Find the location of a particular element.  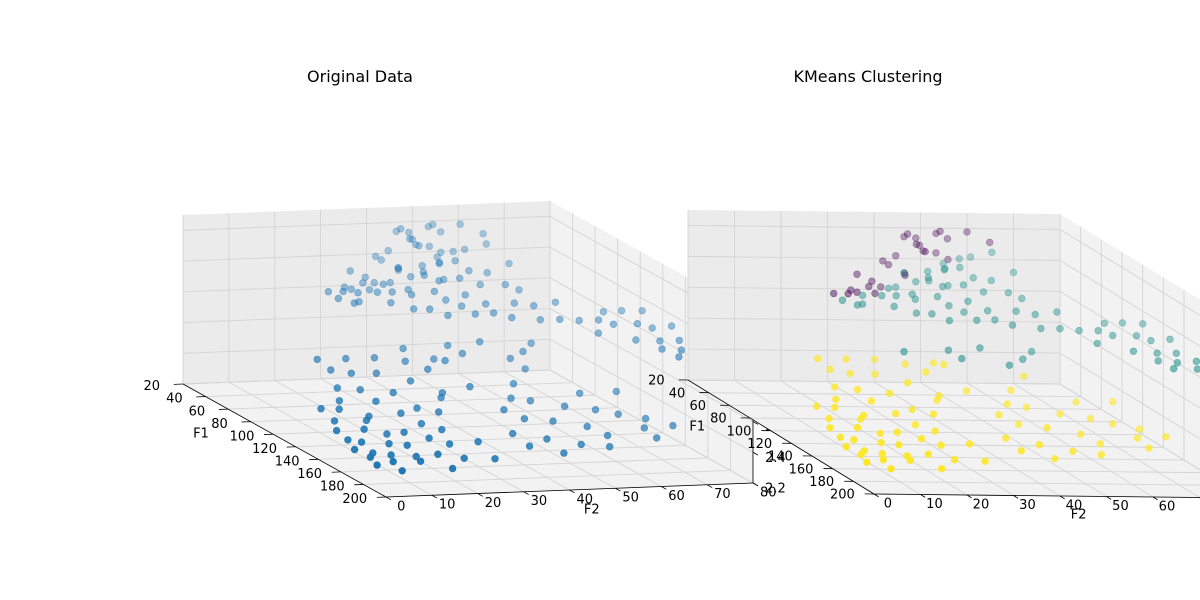

y-tick-label: 80 is located at coordinates (768, 492).